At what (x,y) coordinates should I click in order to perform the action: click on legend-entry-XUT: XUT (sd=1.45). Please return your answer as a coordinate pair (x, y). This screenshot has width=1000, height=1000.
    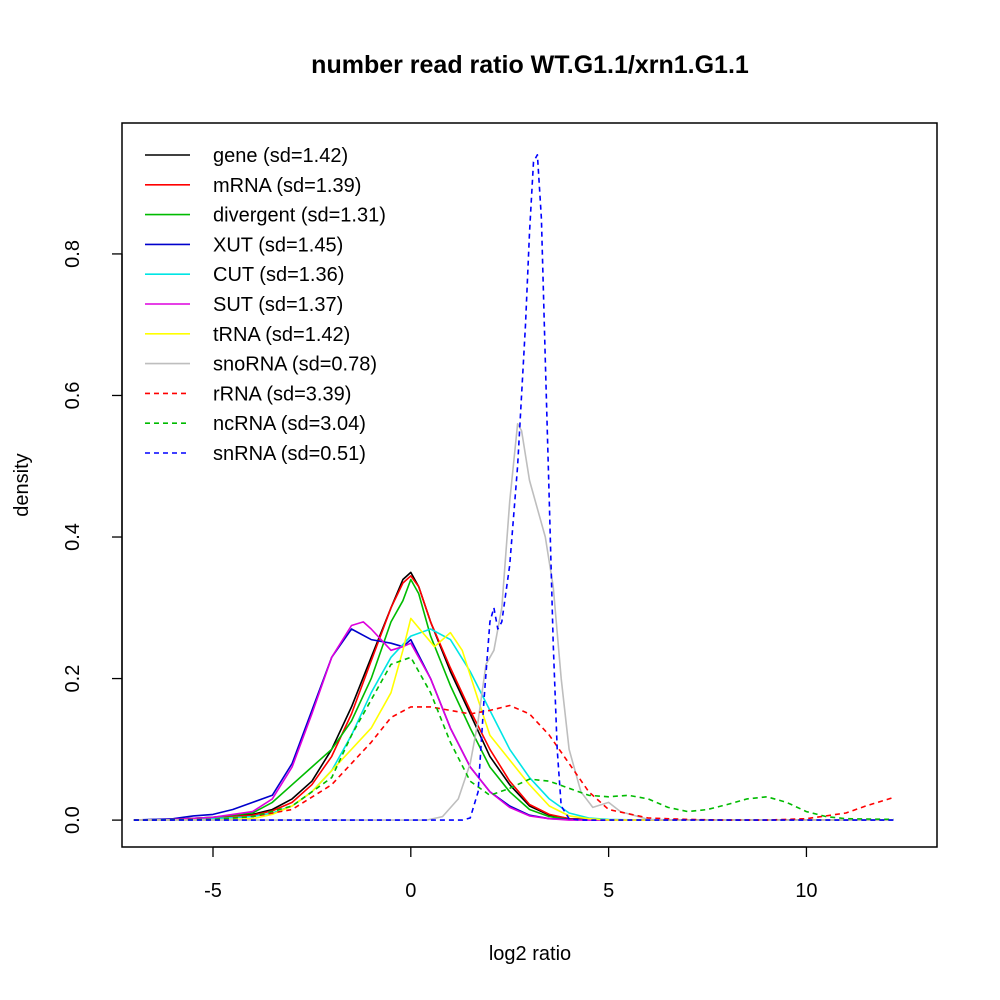
    Looking at the image, I should click on (244, 245).